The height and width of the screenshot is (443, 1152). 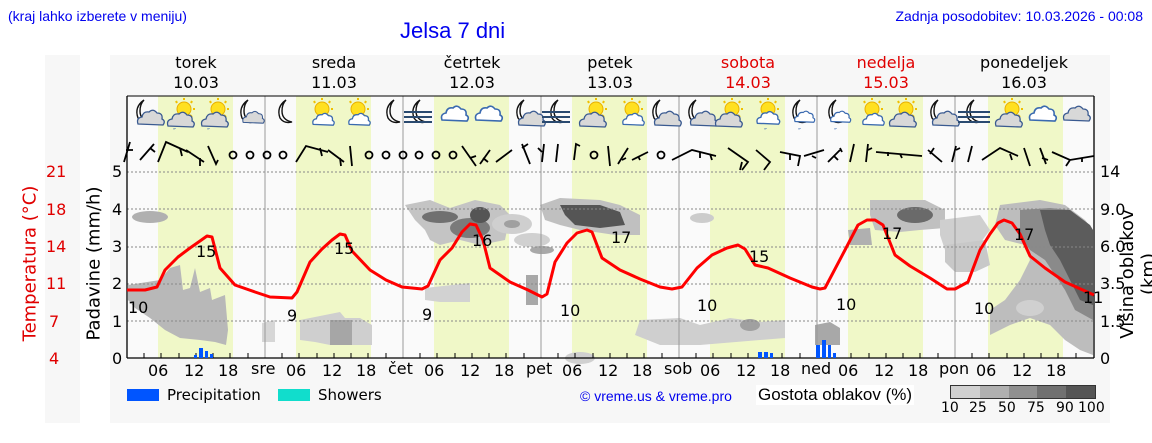 I want to click on cloud-height-tick: 3.5, so click(x=1113, y=283).